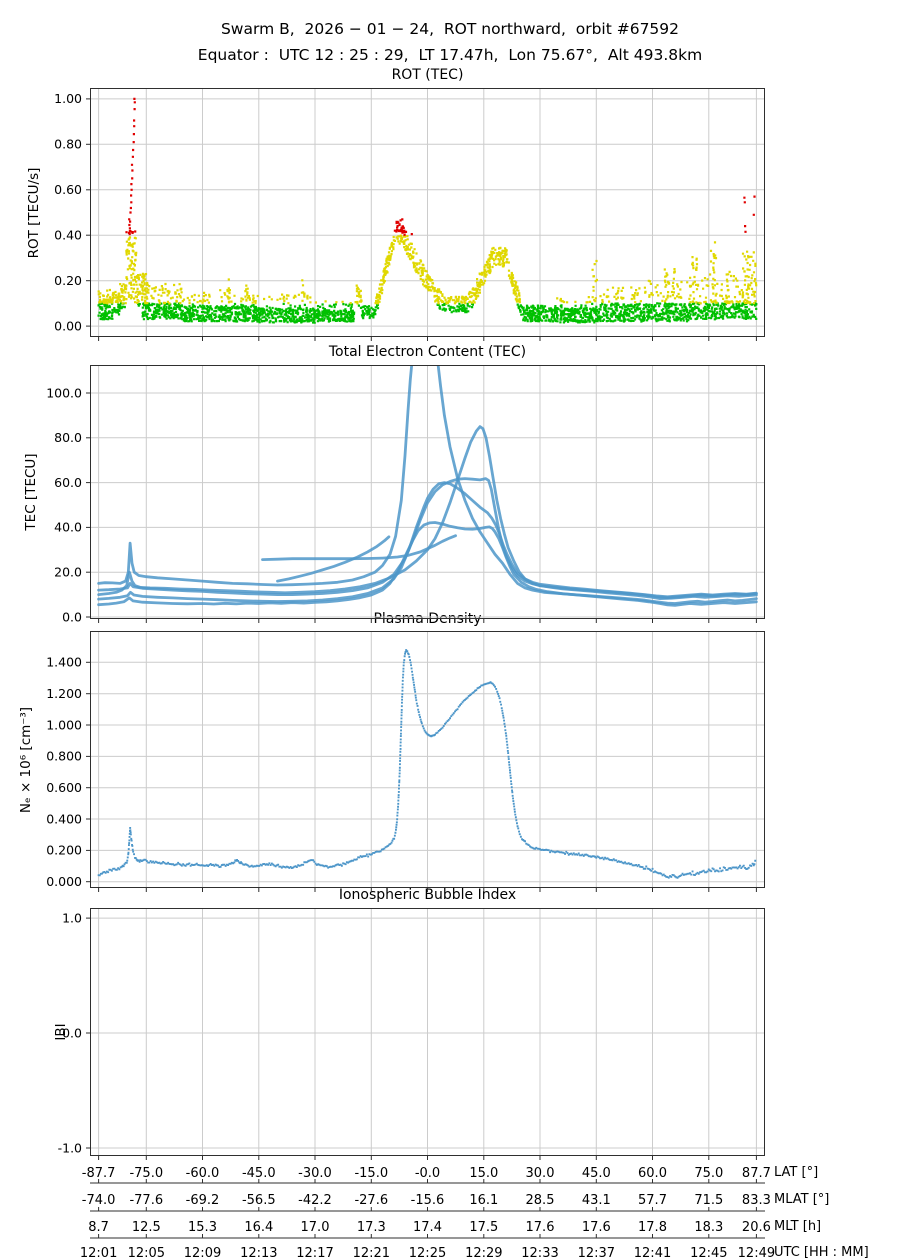 Image resolution: width=900 pixels, height=1260 pixels. Describe the element at coordinates (483, 1227) in the screenshot. I see `svg-text: 17.5` at that location.